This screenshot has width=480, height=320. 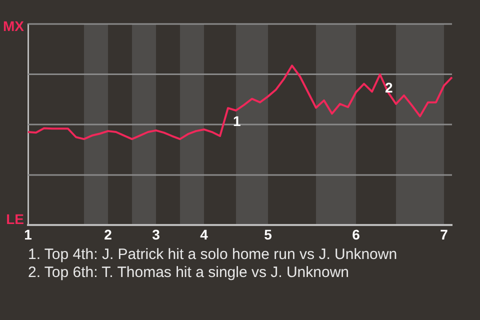 What do you see at coordinates (356, 234) in the screenshot?
I see `x-tick-label: 6` at bounding box center [356, 234].